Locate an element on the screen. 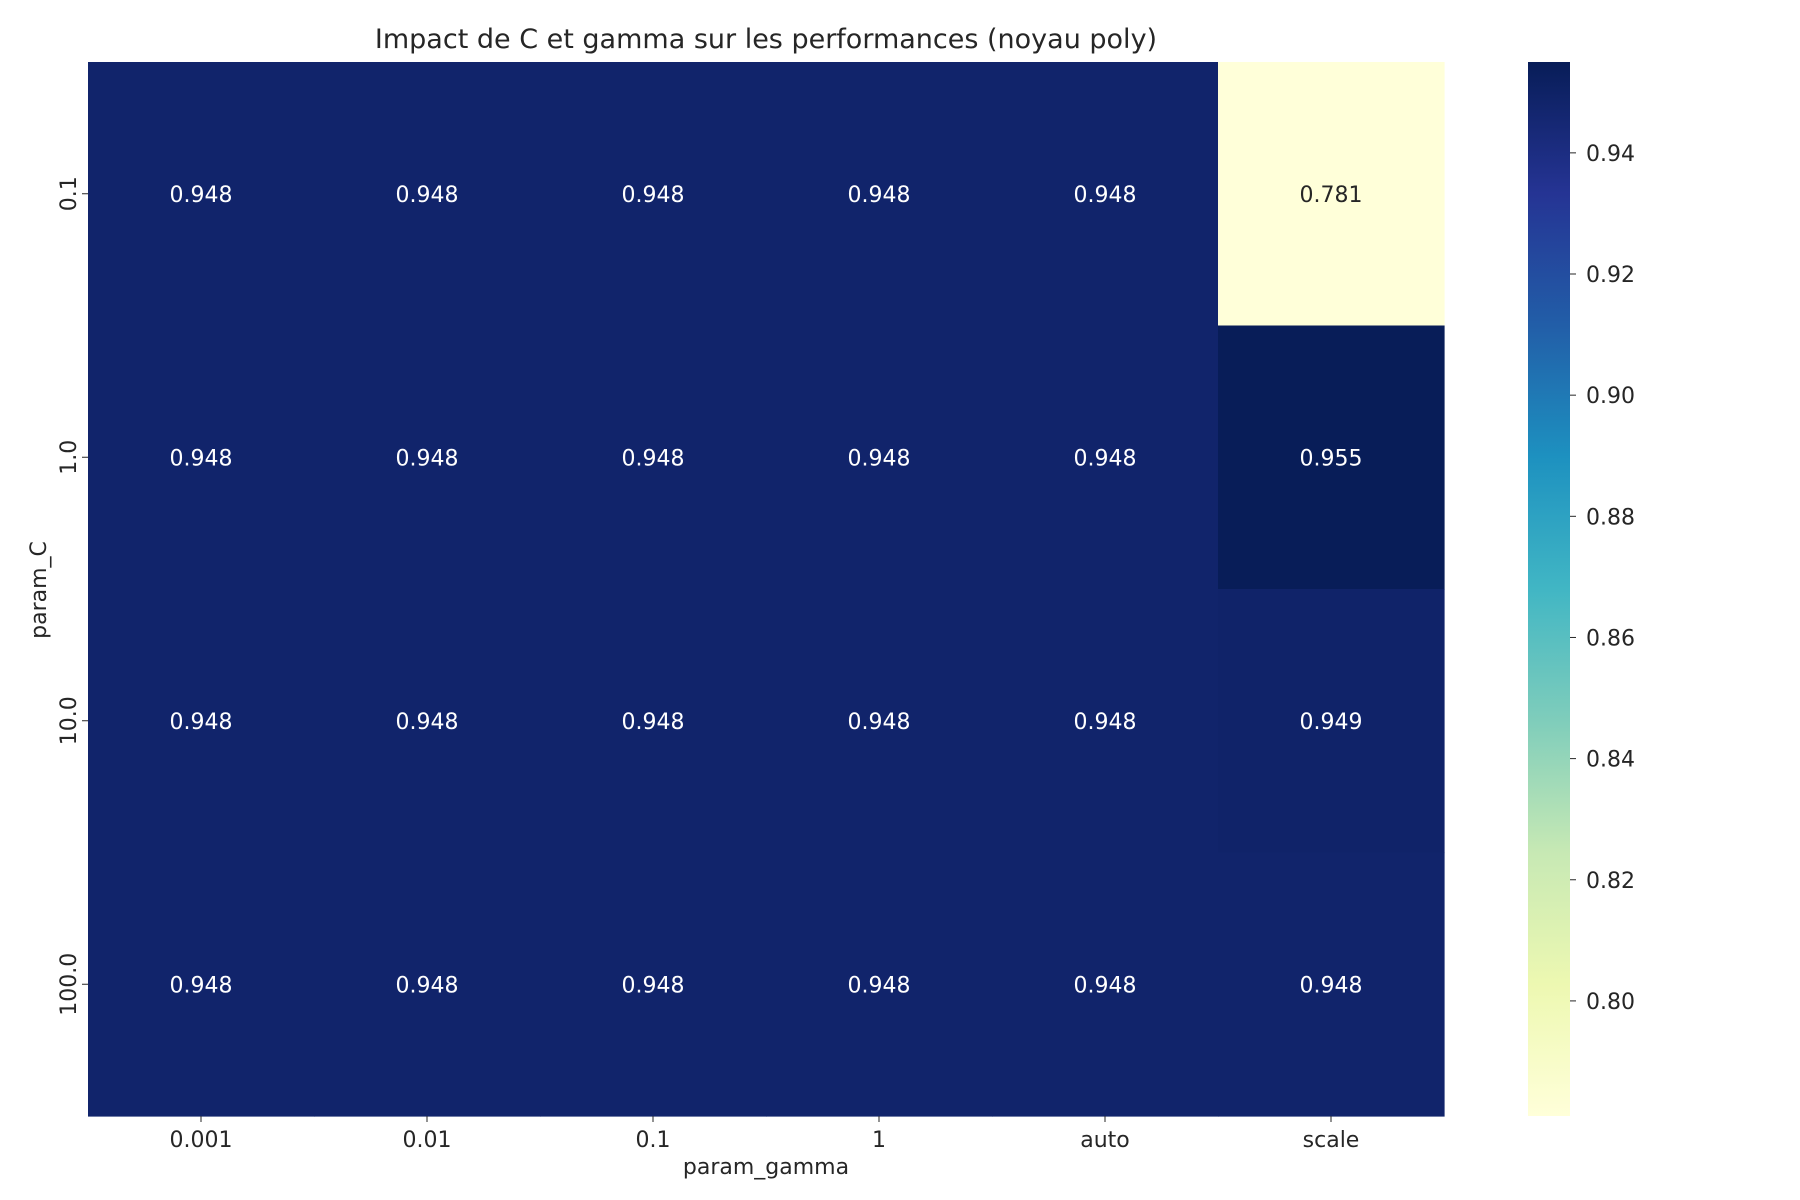  x-tick-label: 0.01 is located at coordinates (427, 1140).